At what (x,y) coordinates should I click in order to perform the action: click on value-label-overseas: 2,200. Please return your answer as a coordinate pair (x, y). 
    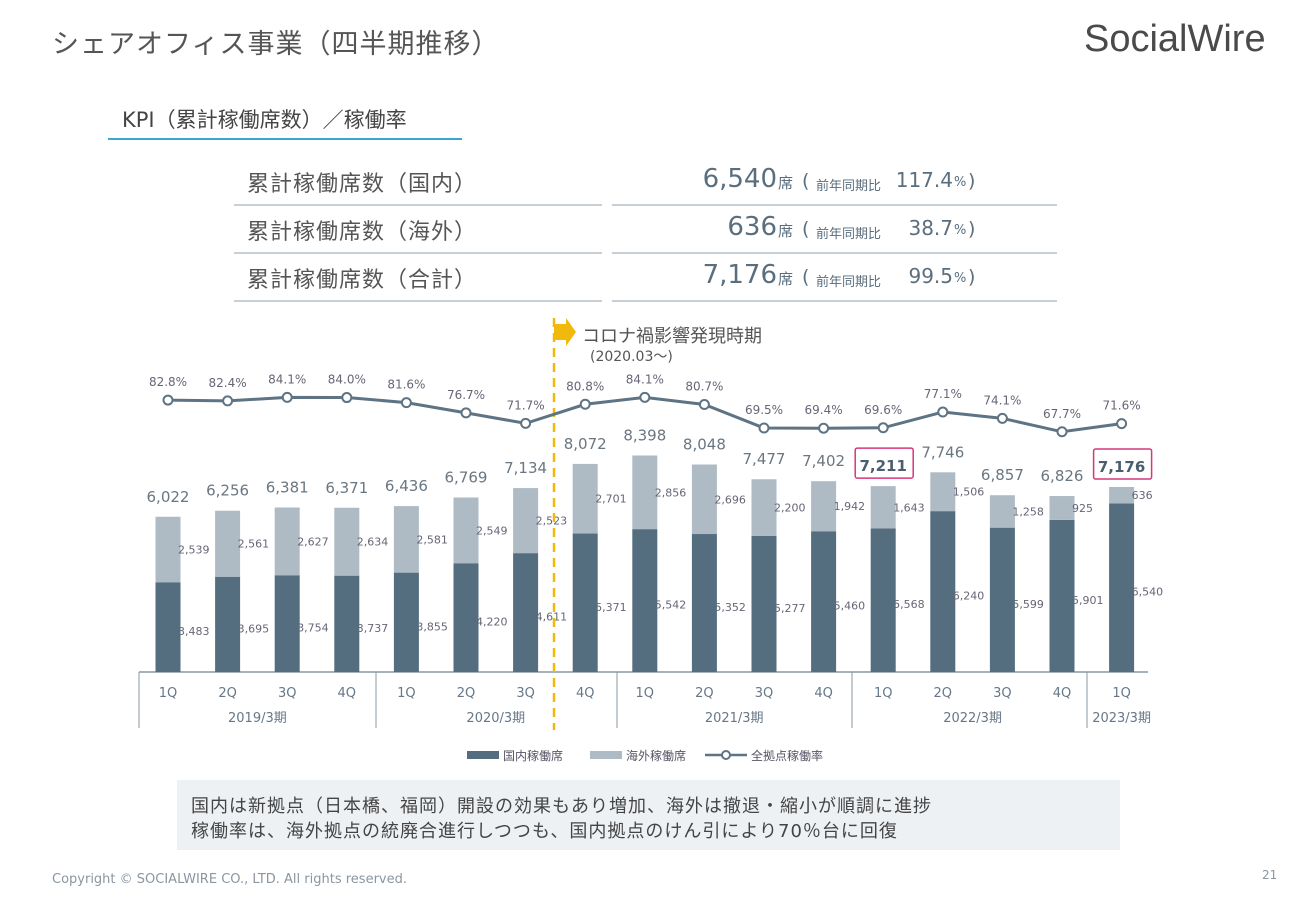
    Looking at the image, I should click on (790, 508).